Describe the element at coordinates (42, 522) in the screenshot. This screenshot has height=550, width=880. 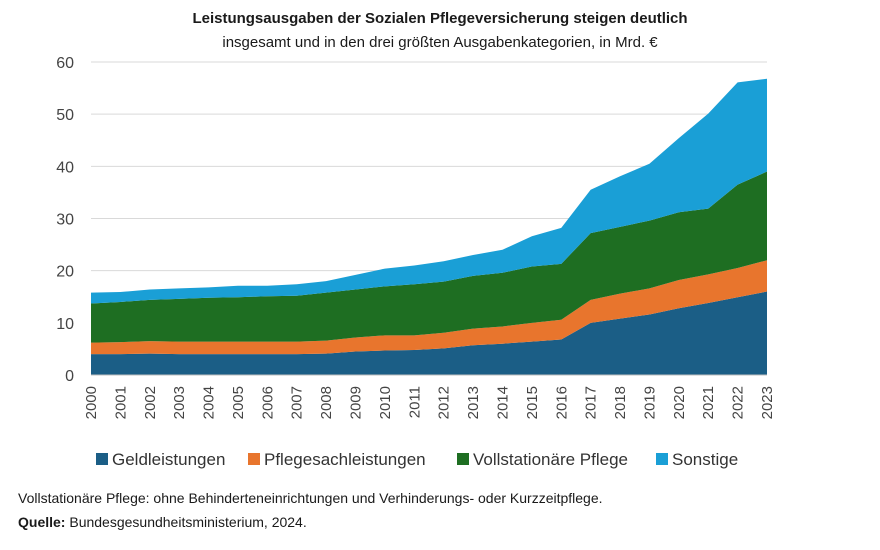
I see `source-label: Quelle:` at that location.